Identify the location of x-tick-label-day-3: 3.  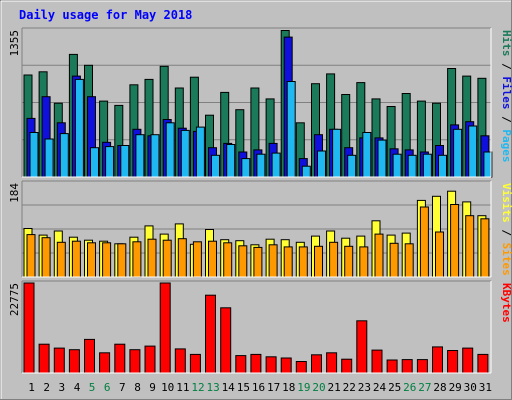
(61, 387).